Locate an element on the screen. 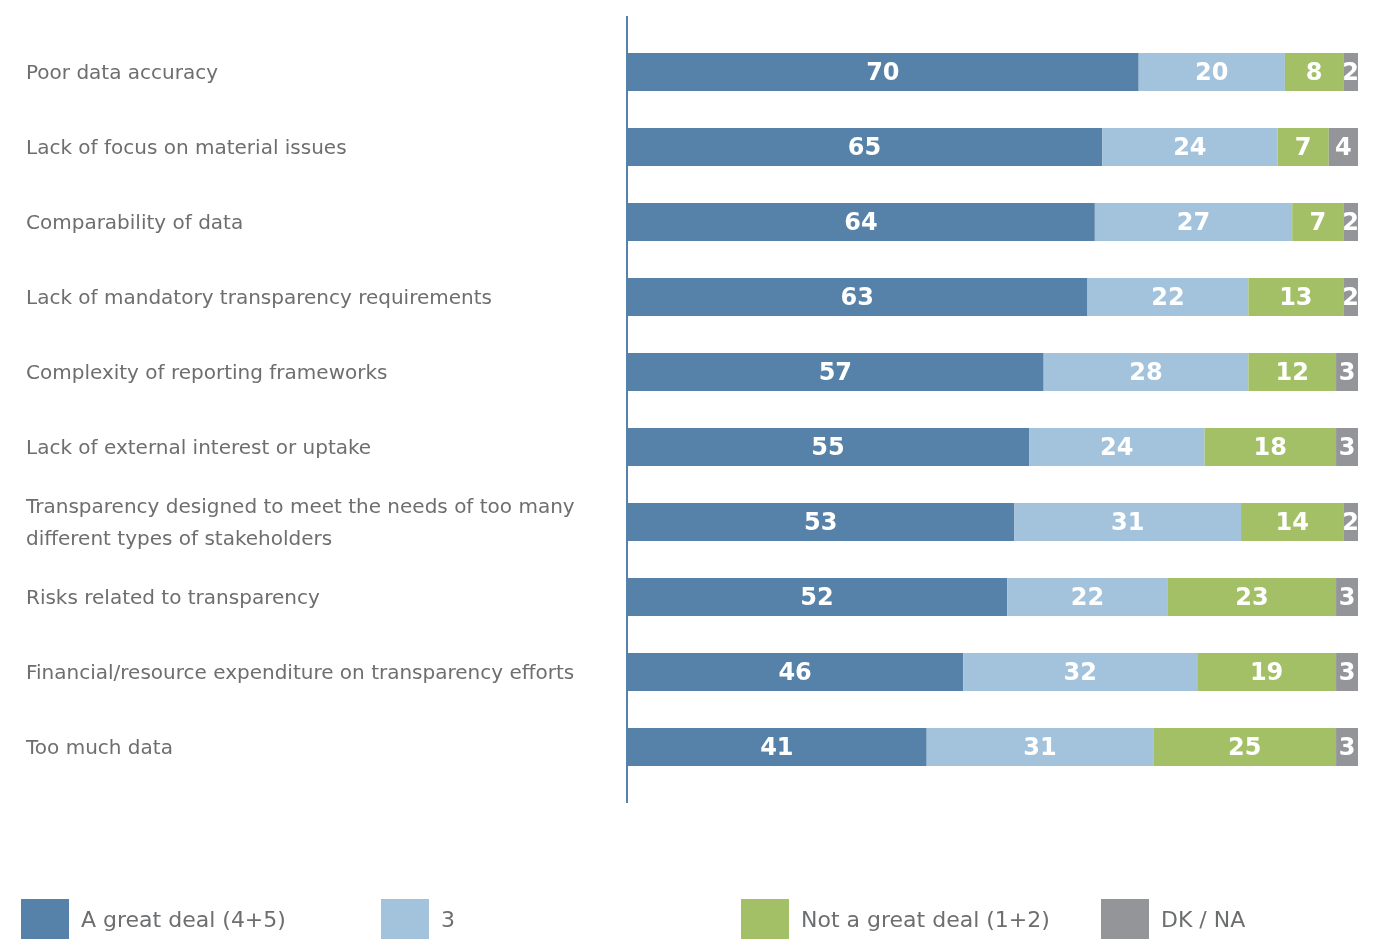  data-label: 20 is located at coordinates (1212, 72).